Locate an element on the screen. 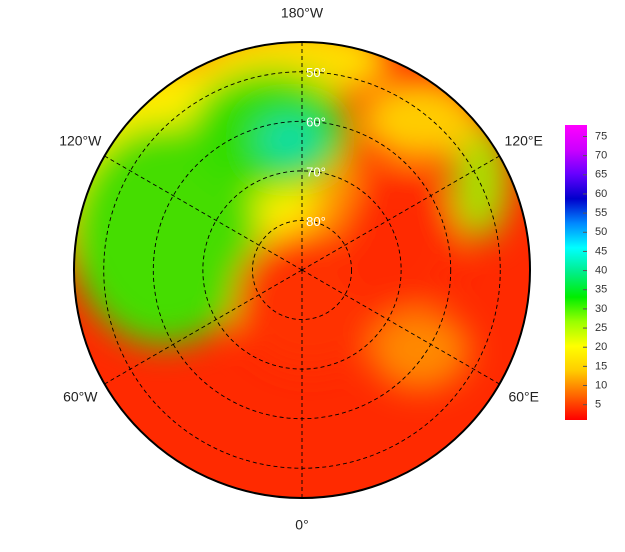 The image size is (625, 552). colorbar is located at coordinates (576, 272).